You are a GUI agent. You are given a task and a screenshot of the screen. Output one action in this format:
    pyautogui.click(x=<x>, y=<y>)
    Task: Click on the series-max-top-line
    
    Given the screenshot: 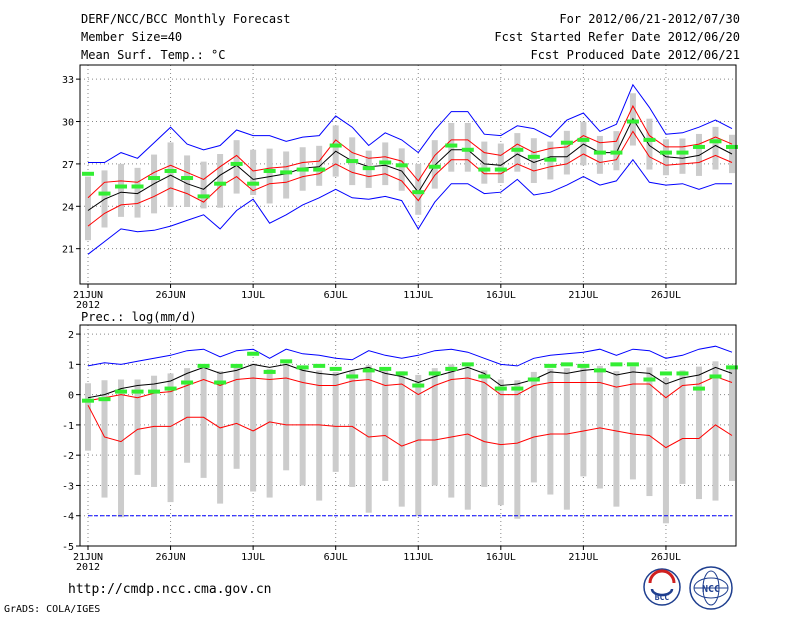 What is the action you would take?
    pyautogui.click(x=410, y=123)
    